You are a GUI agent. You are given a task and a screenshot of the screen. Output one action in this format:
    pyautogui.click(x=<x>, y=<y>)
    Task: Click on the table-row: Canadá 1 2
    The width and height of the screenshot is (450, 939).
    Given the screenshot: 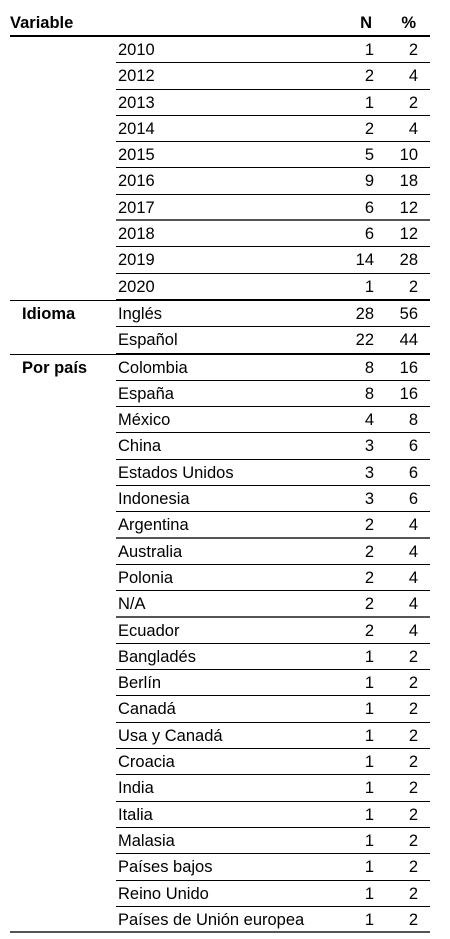 What is the action you would take?
    pyautogui.click(x=220, y=709)
    